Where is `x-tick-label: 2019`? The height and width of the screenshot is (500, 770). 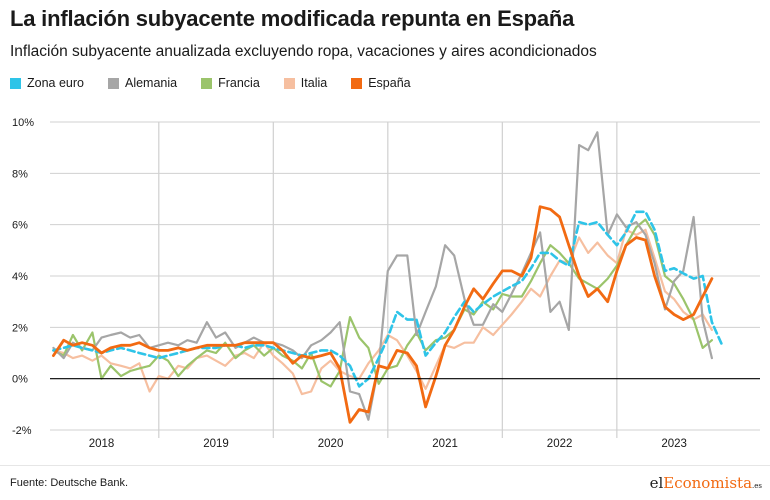 x-tick-label: 2019 is located at coordinates (216, 444).